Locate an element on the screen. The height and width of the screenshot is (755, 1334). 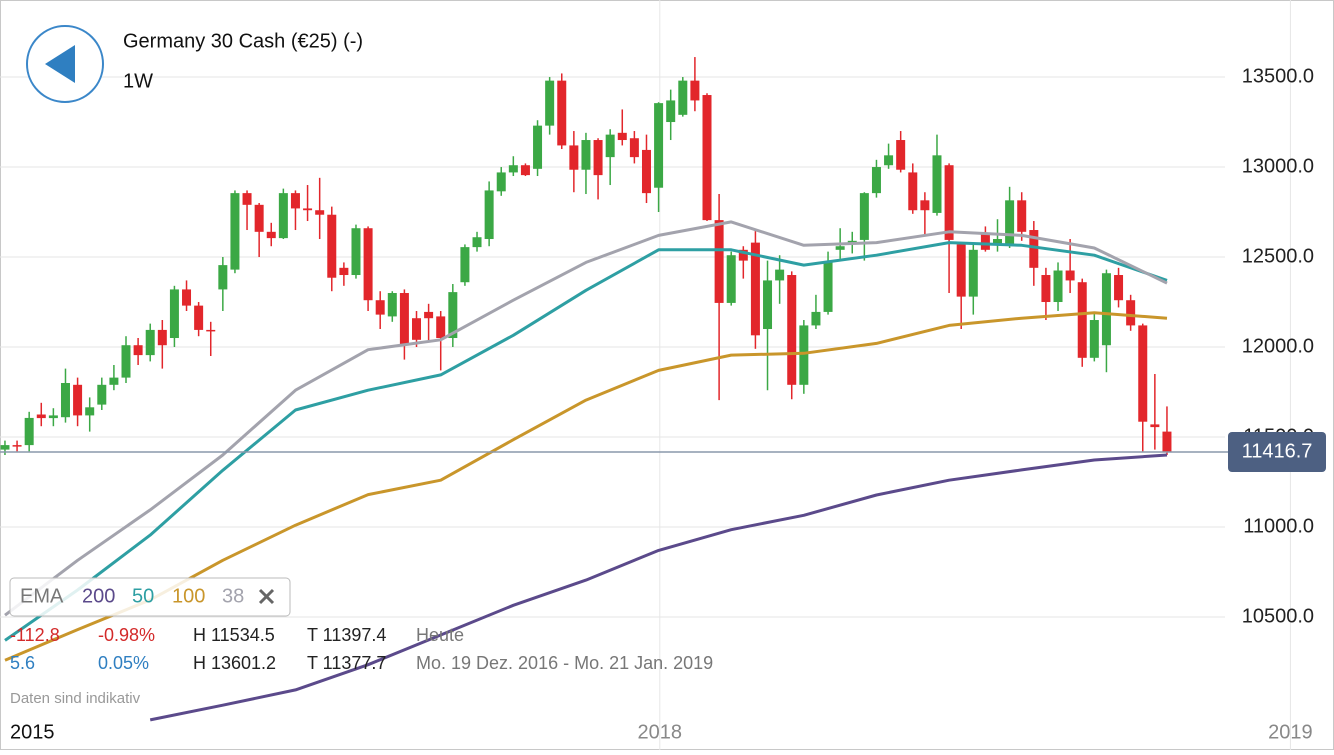
info-cell: H 11534.5 is located at coordinates (234, 635).